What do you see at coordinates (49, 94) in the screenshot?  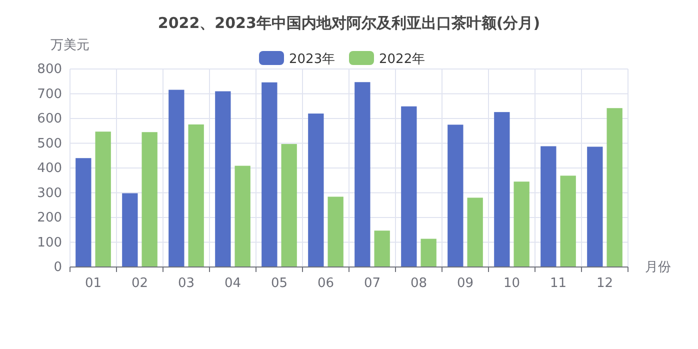 I see `y-tick-label: 700` at bounding box center [49, 94].